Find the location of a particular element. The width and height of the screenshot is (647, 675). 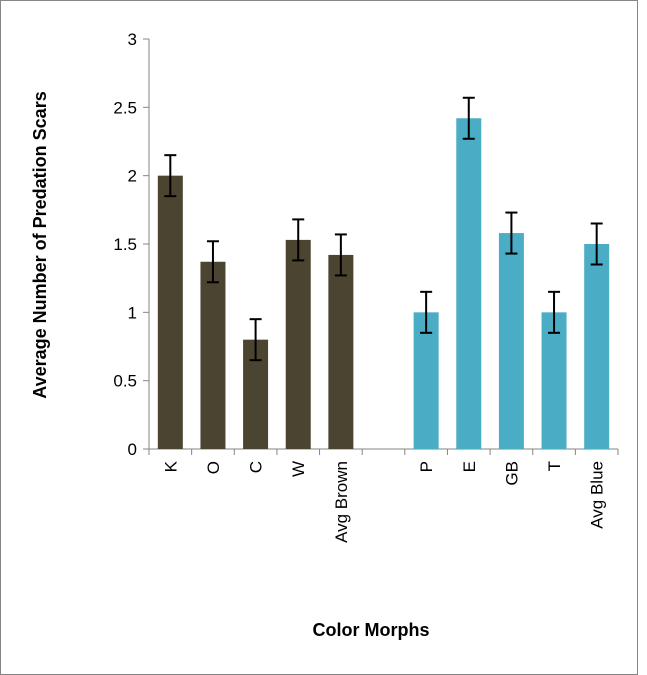

bar-o is located at coordinates (213, 355).